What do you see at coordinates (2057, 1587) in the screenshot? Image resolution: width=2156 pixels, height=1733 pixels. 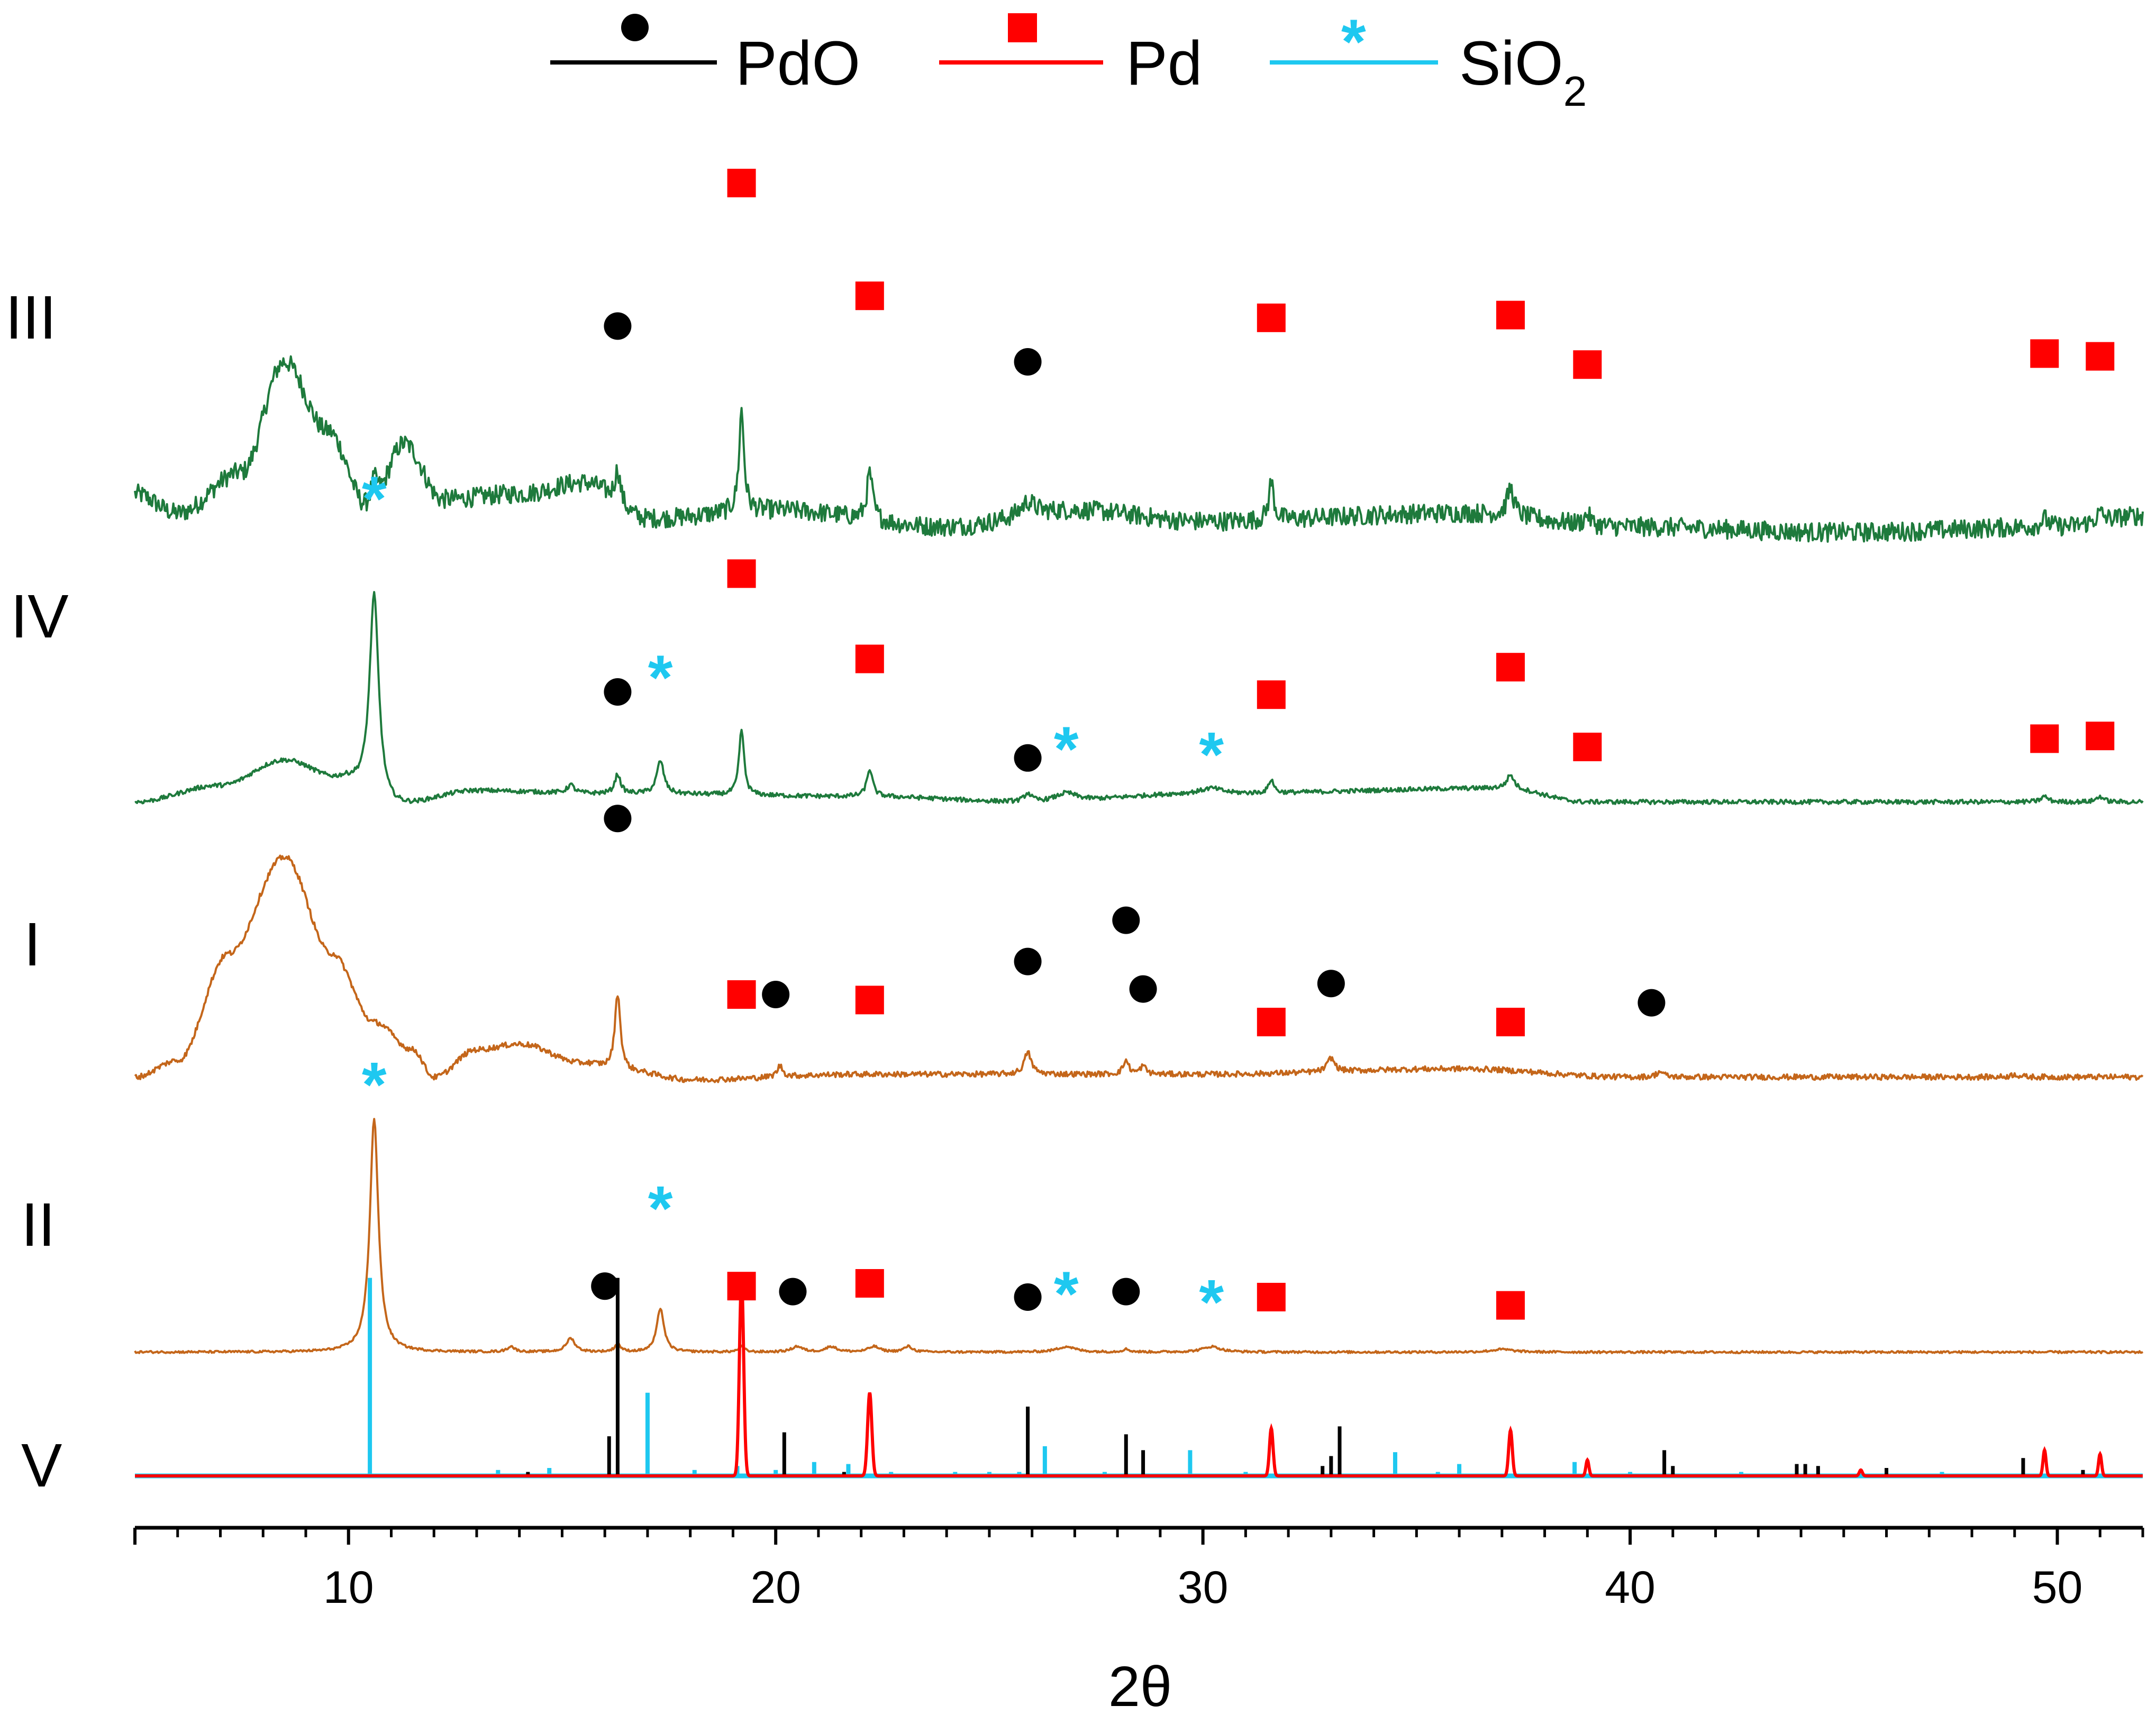 I see `x-tick-label: 50` at bounding box center [2057, 1587].